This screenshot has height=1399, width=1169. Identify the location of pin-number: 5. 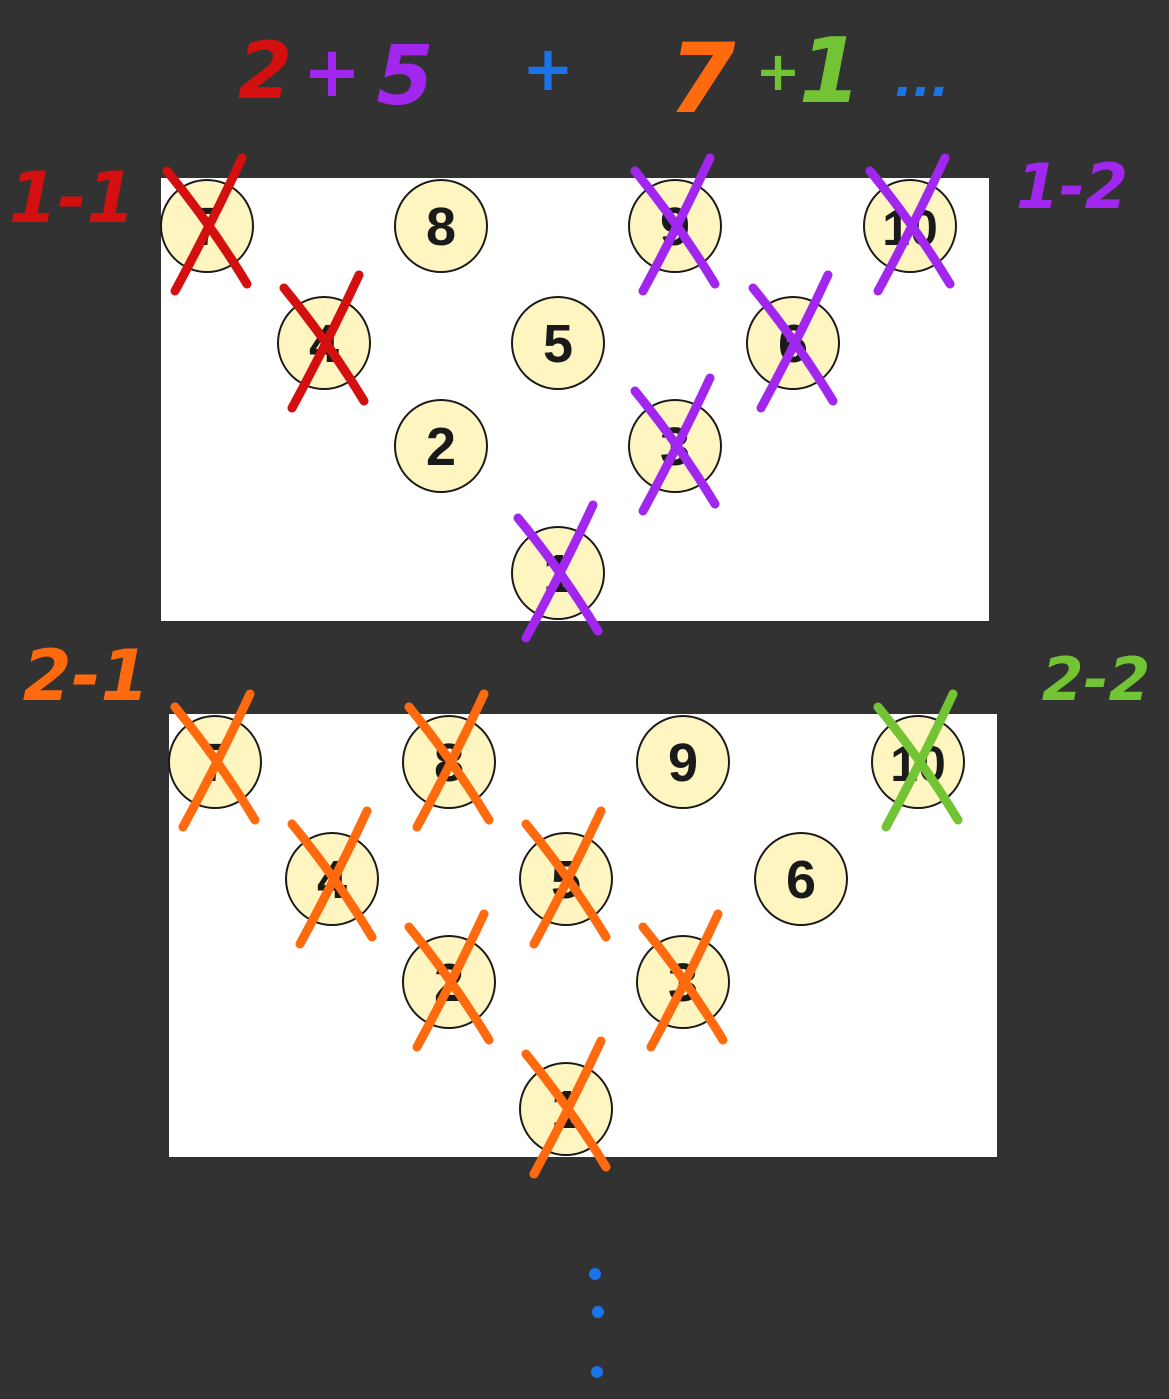
(558, 344).